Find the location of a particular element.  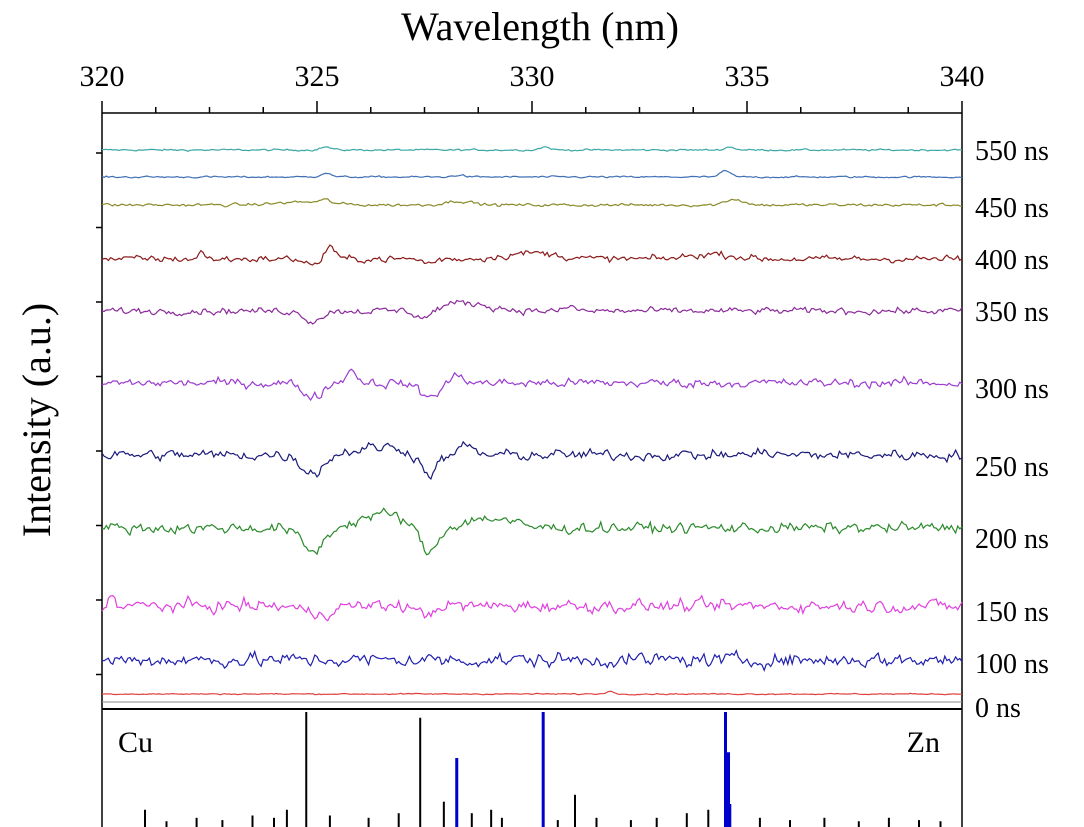

delay-label: 550 ns is located at coordinates (1012, 151).